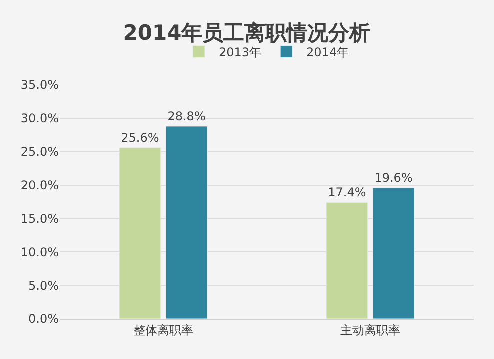 Image resolution: width=494 pixels, height=359 pixels. I want to click on data-label: 17.4%, so click(347, 193).